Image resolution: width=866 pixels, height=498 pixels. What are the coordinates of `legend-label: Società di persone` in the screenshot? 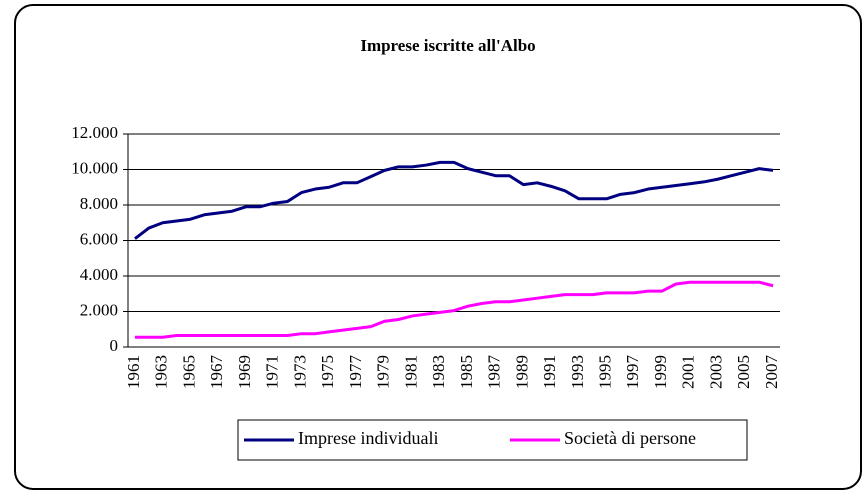 It's located at (630, 438).